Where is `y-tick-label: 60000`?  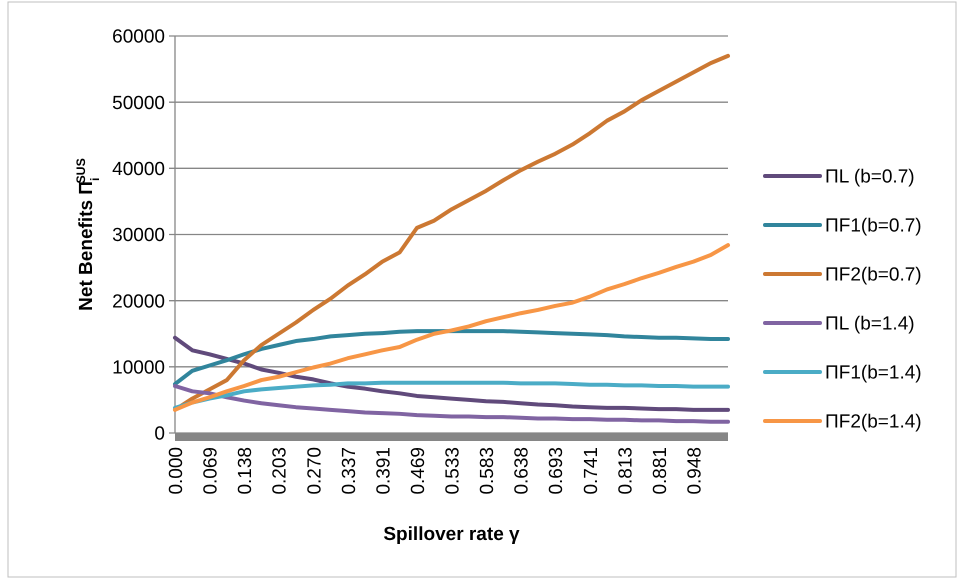 y-tick-label: 60000 is located at coordinates (138, 37).